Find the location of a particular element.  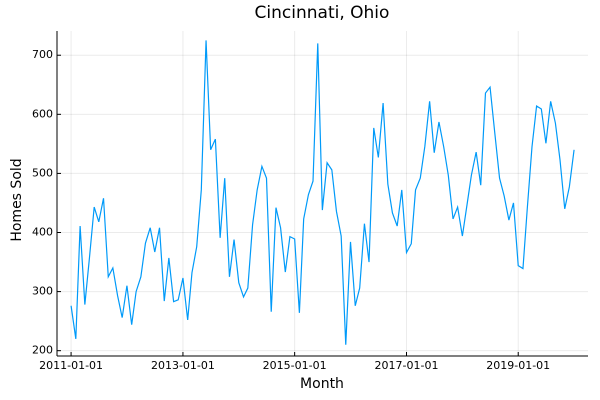

y-tick-label: 700 is located at coordinates (42, 54).